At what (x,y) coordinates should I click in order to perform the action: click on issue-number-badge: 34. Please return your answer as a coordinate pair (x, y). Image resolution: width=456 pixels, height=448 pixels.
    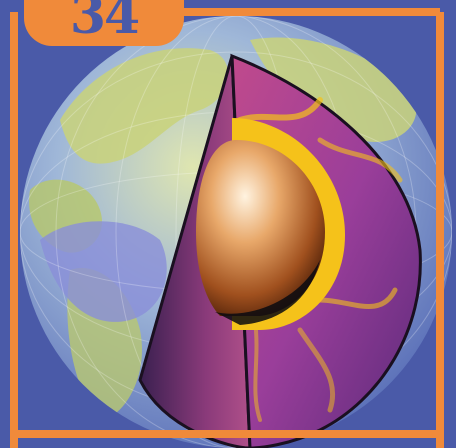
    Looking at the image, I should click on (104, 23).